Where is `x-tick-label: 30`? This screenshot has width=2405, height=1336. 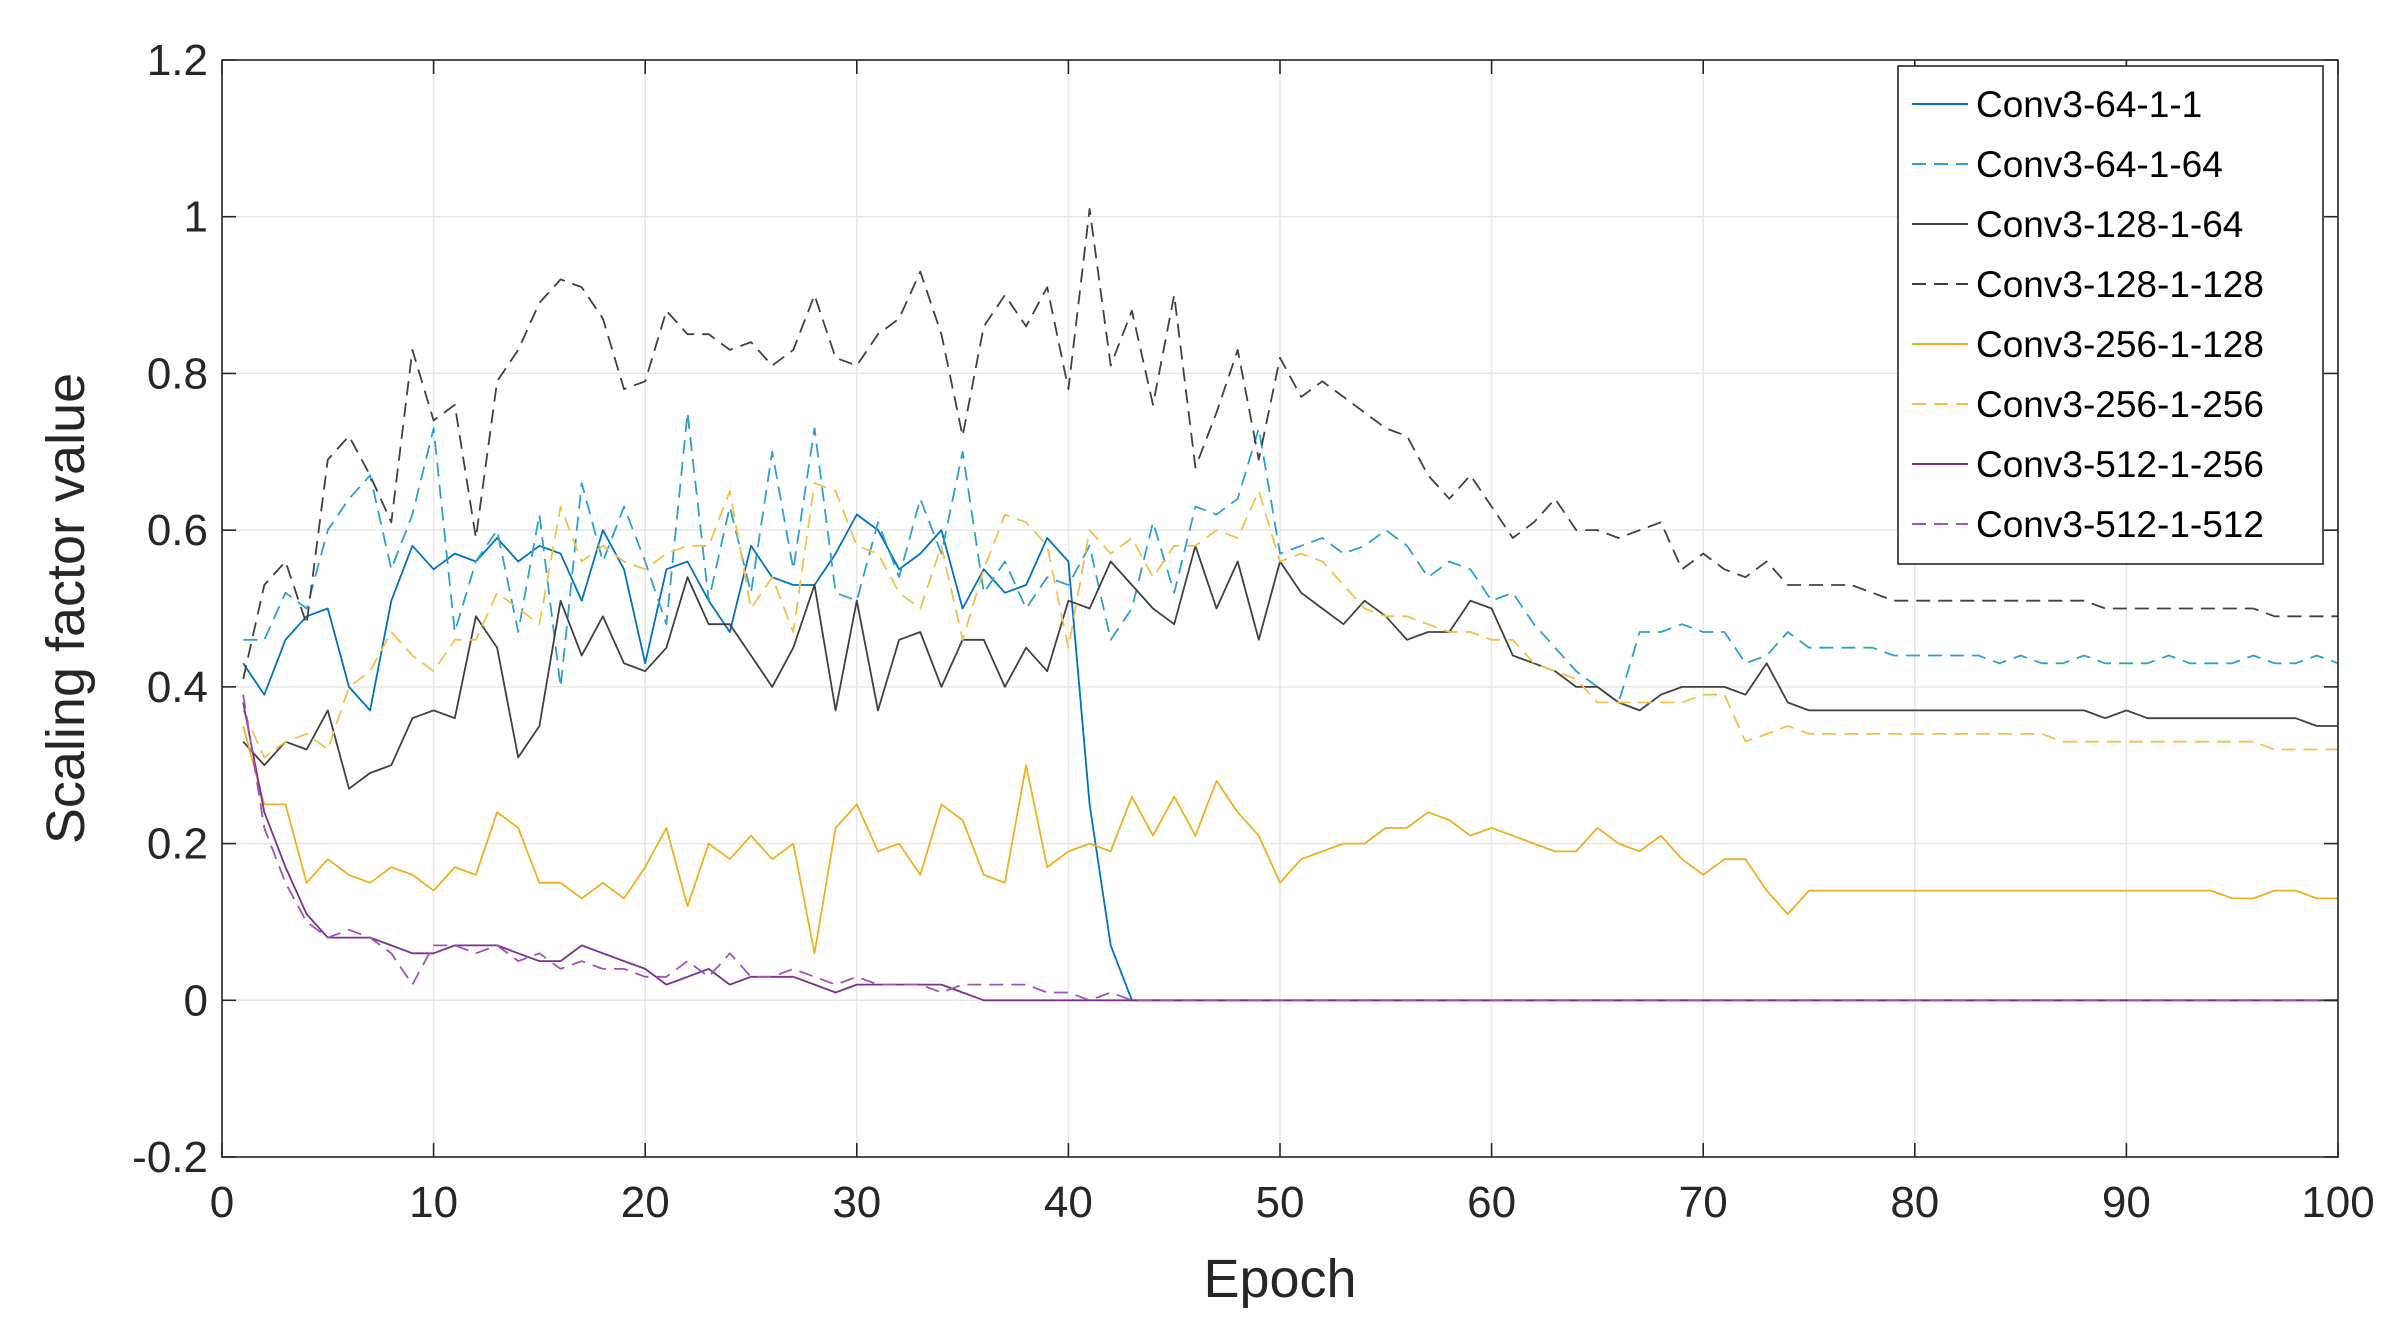
x-tick-label: 30 is located at coordinates (856, 1202).